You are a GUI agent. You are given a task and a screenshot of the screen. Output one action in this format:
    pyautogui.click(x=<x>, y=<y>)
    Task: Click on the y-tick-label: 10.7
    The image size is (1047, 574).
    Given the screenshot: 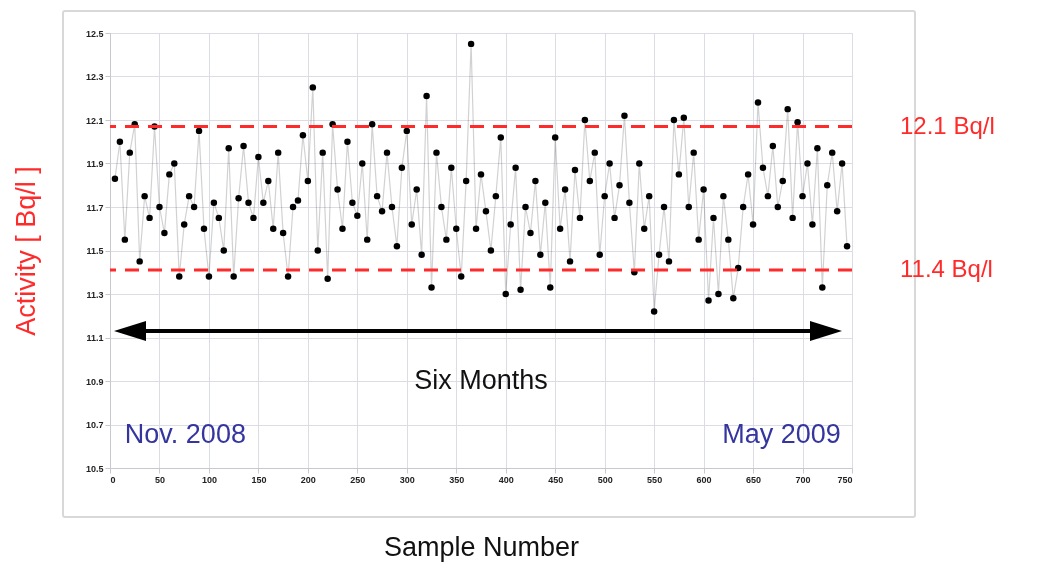 What is the action you would take?
    pyautogui.click(x=94, y=425)
    